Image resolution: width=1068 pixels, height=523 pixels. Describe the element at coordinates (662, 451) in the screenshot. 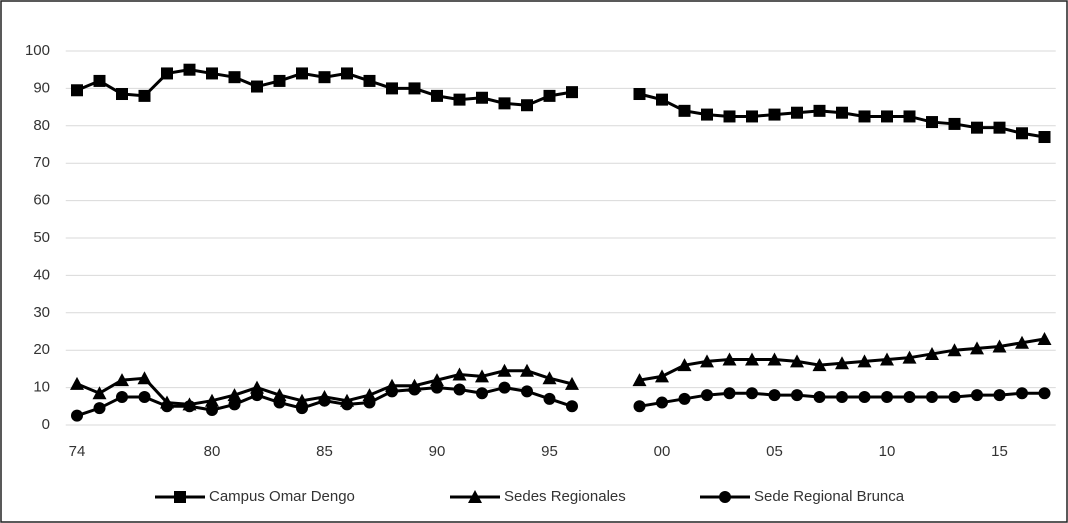

I see `x-tick-label: 00` at that location.